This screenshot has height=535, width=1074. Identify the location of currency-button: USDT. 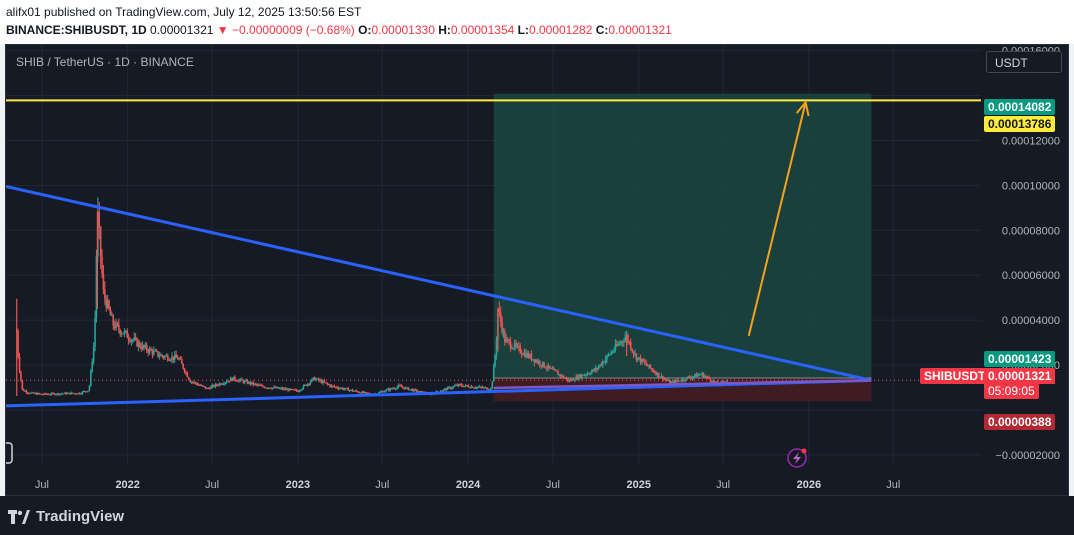
(1024, 62).